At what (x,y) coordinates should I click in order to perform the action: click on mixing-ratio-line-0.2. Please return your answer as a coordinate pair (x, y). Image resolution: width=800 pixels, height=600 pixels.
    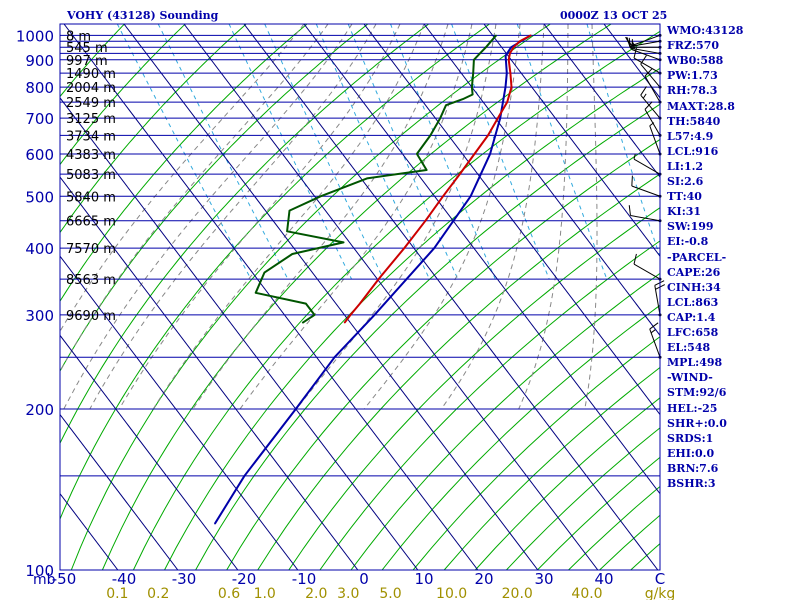
    Looking at the image, I should click on (223, 152).